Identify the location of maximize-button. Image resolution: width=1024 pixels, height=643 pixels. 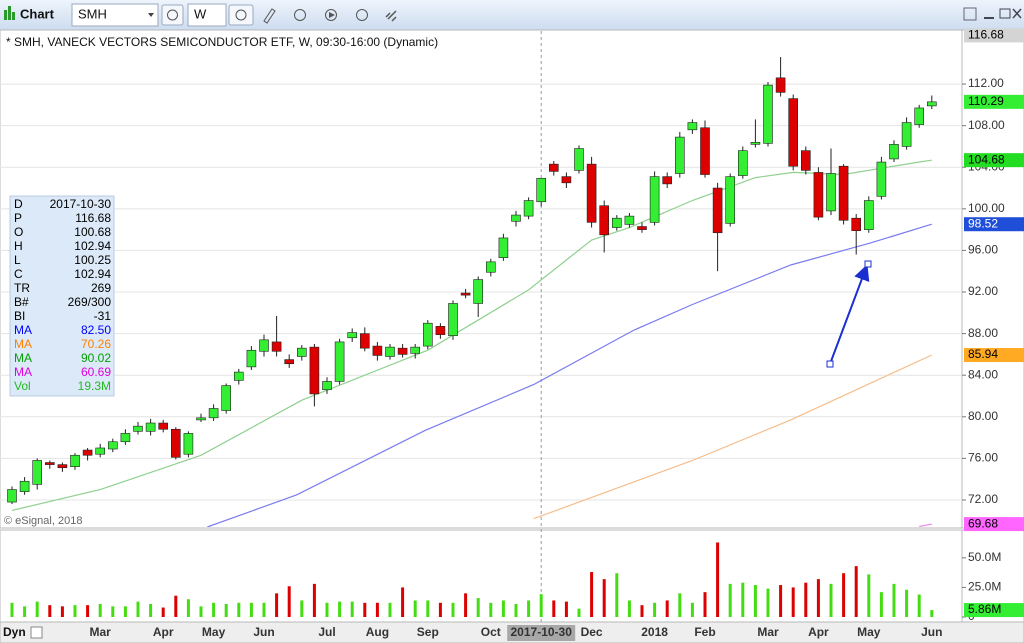
(1005, 13).